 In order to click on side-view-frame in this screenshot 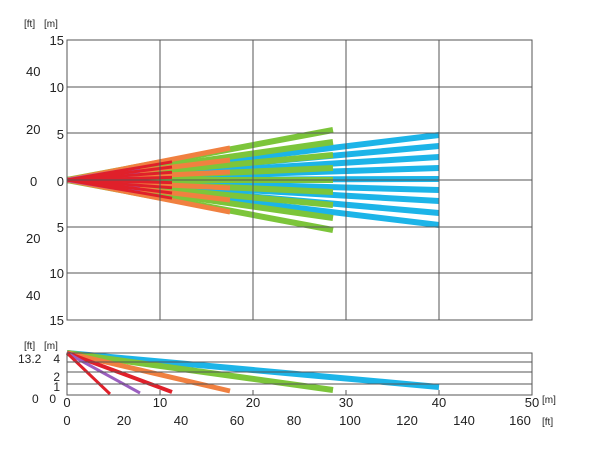, I will do `click(299, 374)`.